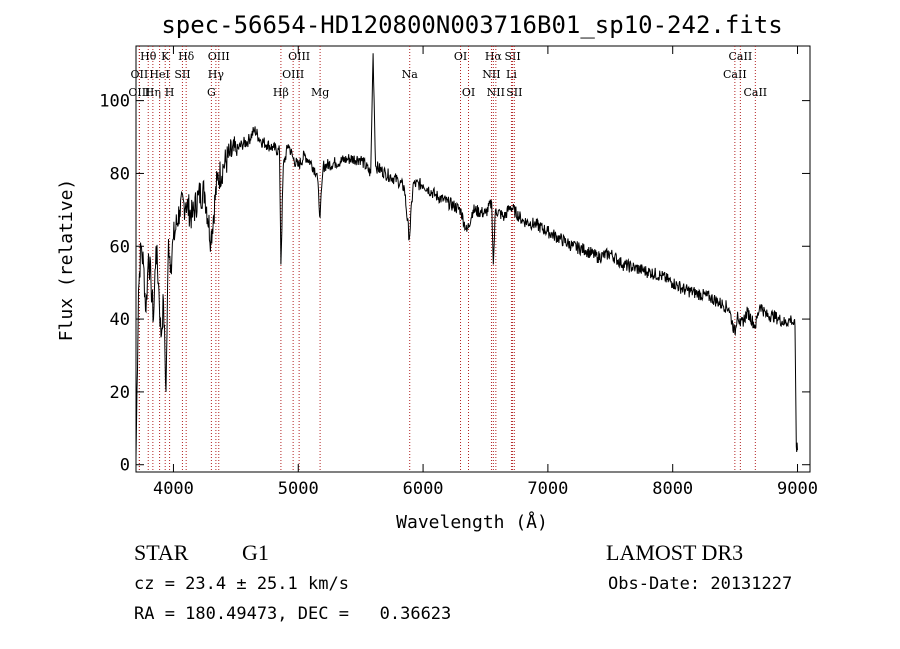  I want to click on x-tick-label: 9000, so click(797, 489).